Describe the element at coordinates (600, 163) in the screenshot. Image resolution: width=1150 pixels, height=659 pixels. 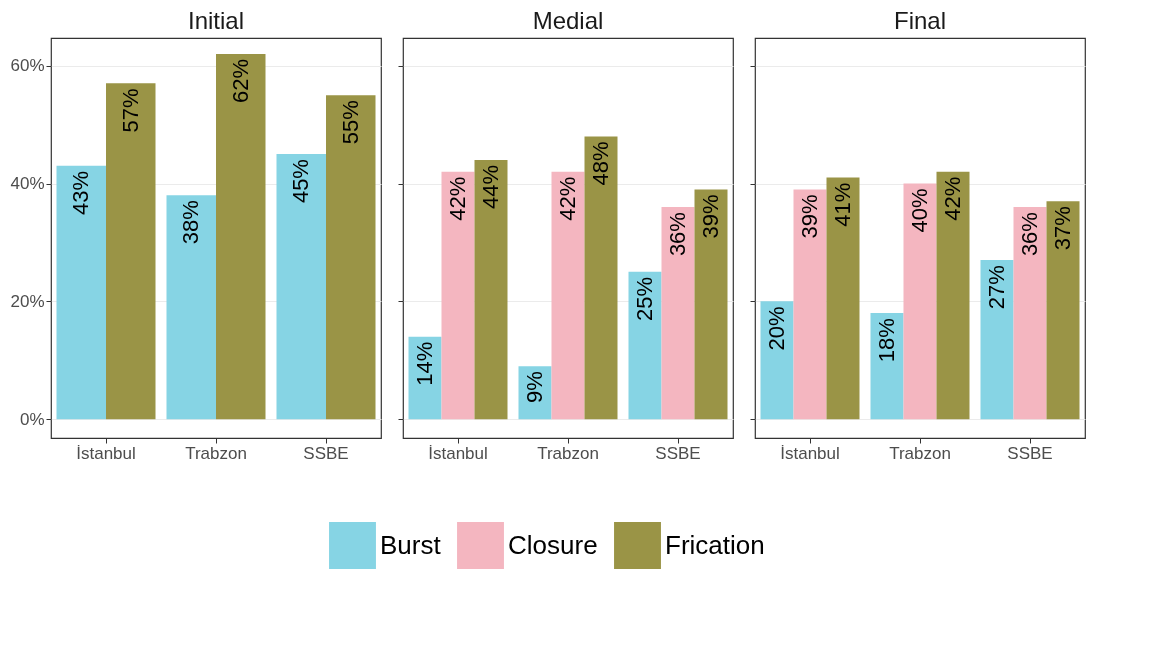
I see `data-label: 48%` at that location.